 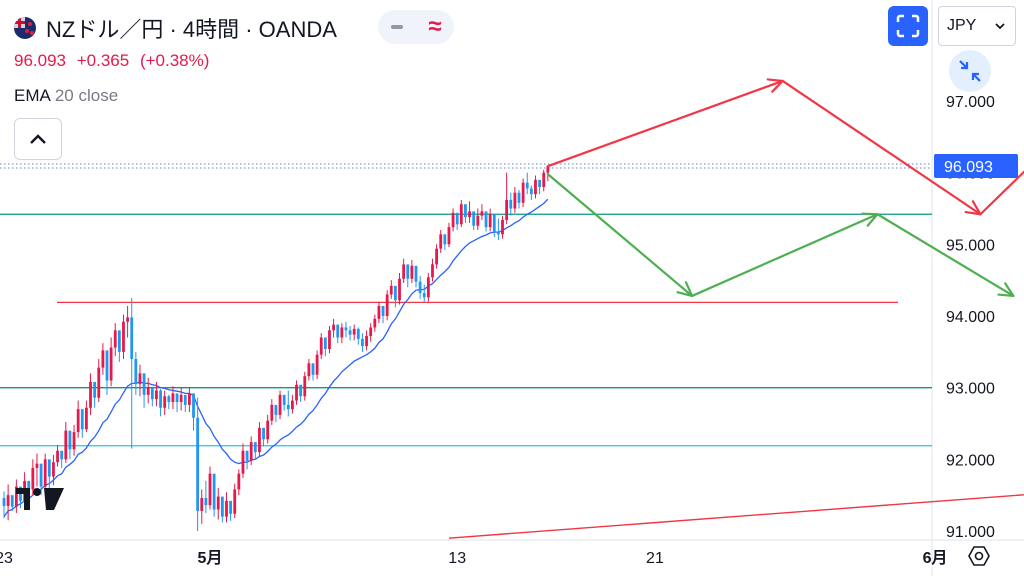 I want to click on chevron-down-icon, so click(x=1000, y=25).